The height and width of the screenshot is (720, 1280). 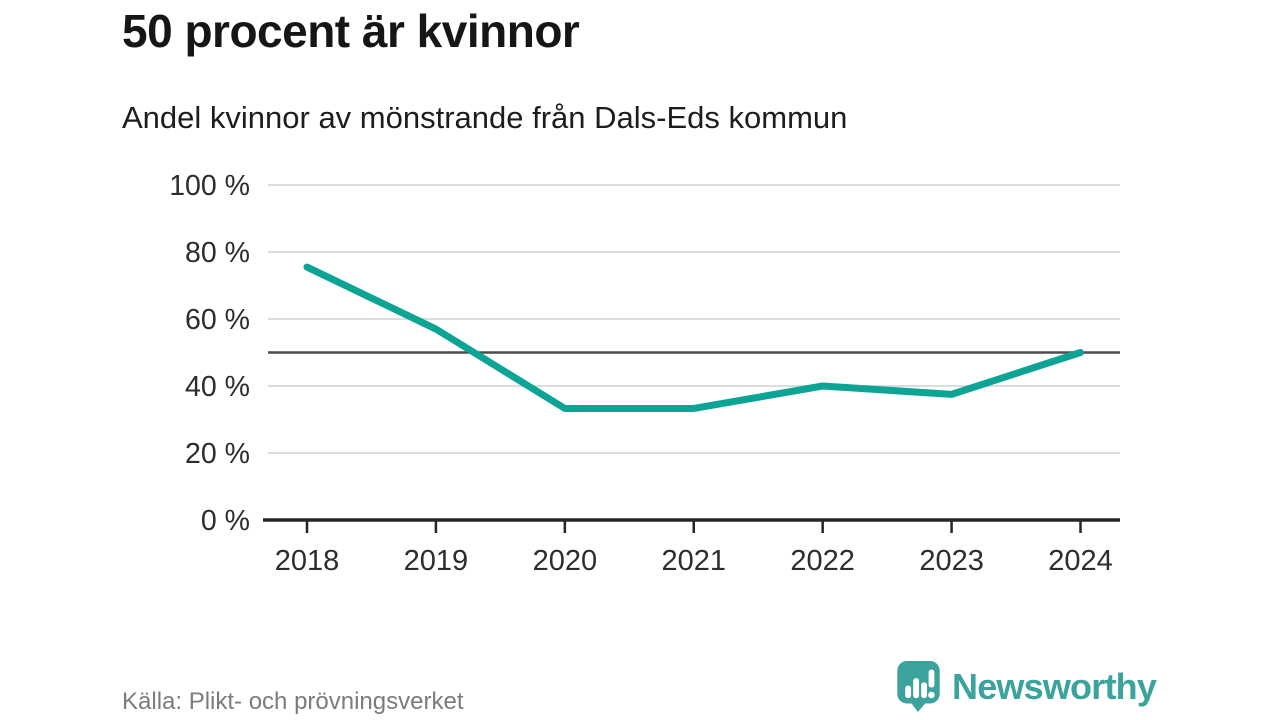 What do you see at coordinates (217, 253) in the screenshot?
I see `y-tick-label: 80 %` at bounding box center [217, 253].